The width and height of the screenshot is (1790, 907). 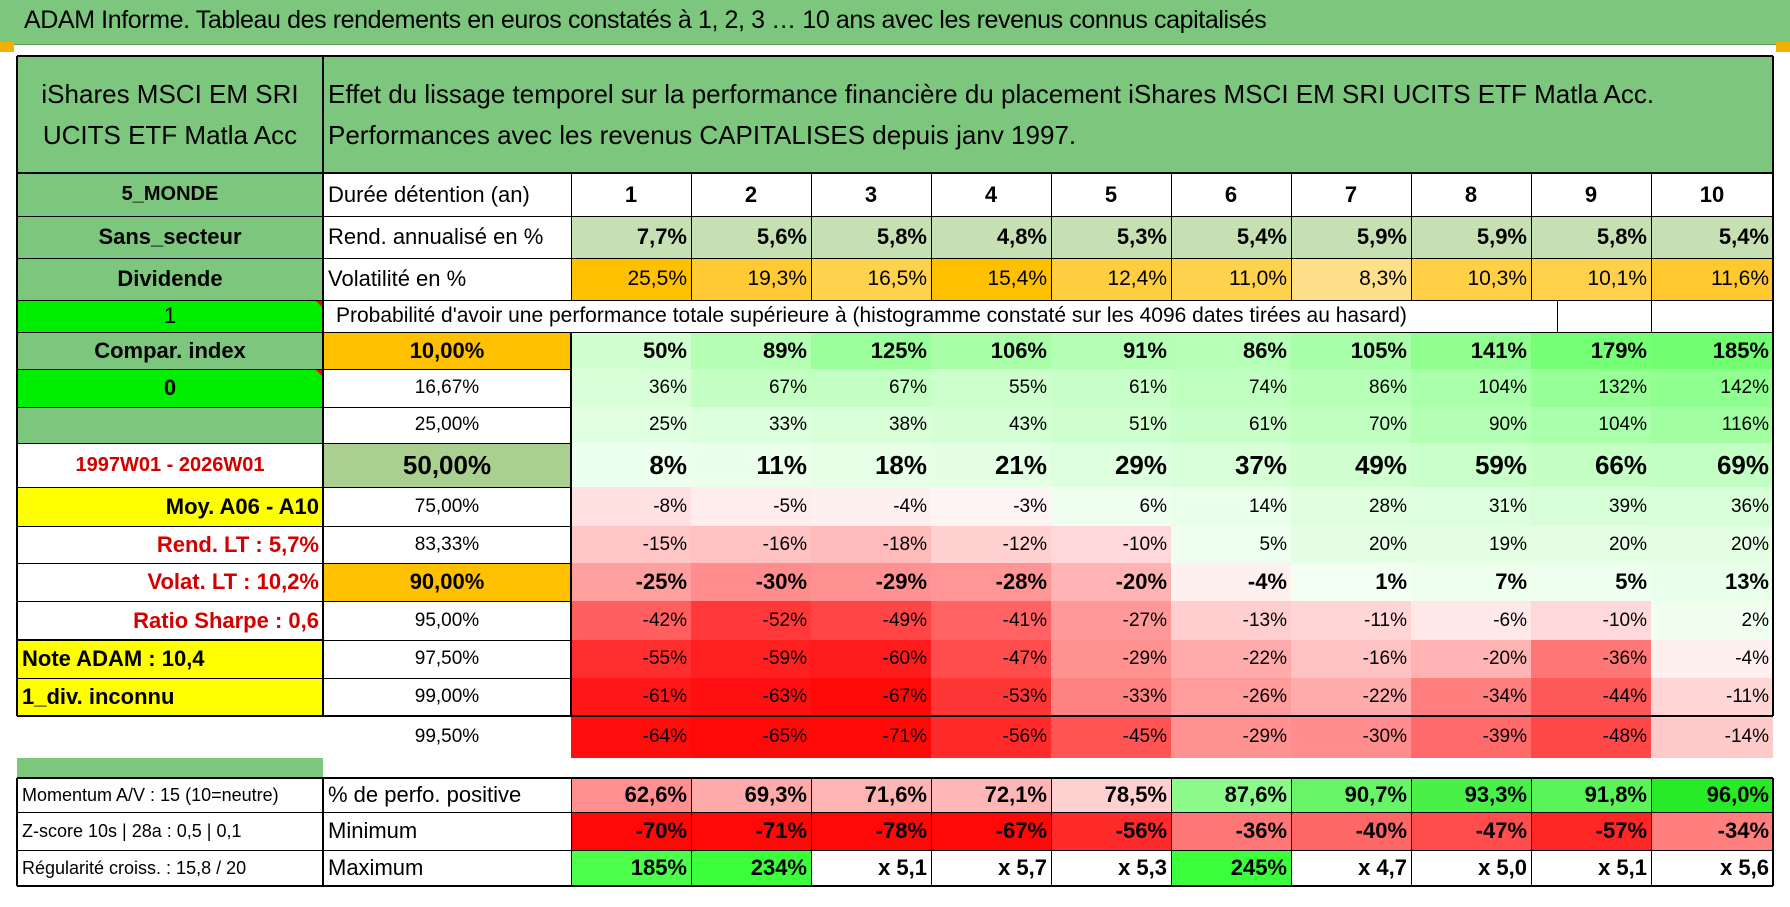 I want to click on vol-value: 19,3%, so click(x=751, y=279).